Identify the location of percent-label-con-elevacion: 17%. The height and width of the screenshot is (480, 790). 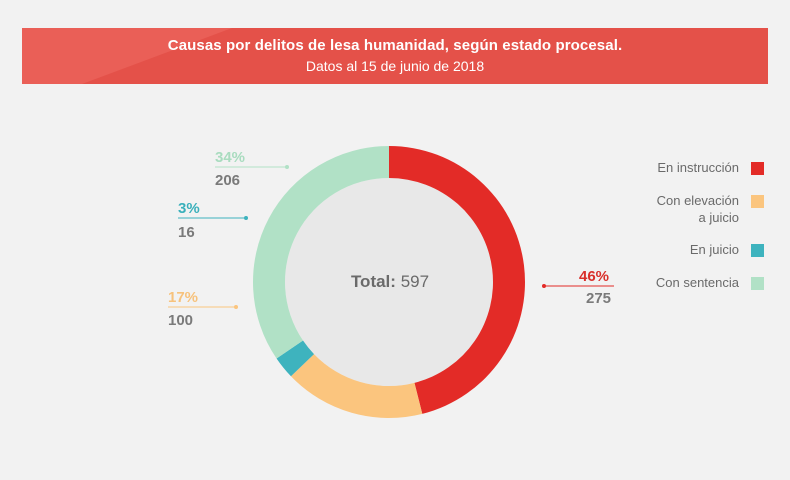
(183, 297).